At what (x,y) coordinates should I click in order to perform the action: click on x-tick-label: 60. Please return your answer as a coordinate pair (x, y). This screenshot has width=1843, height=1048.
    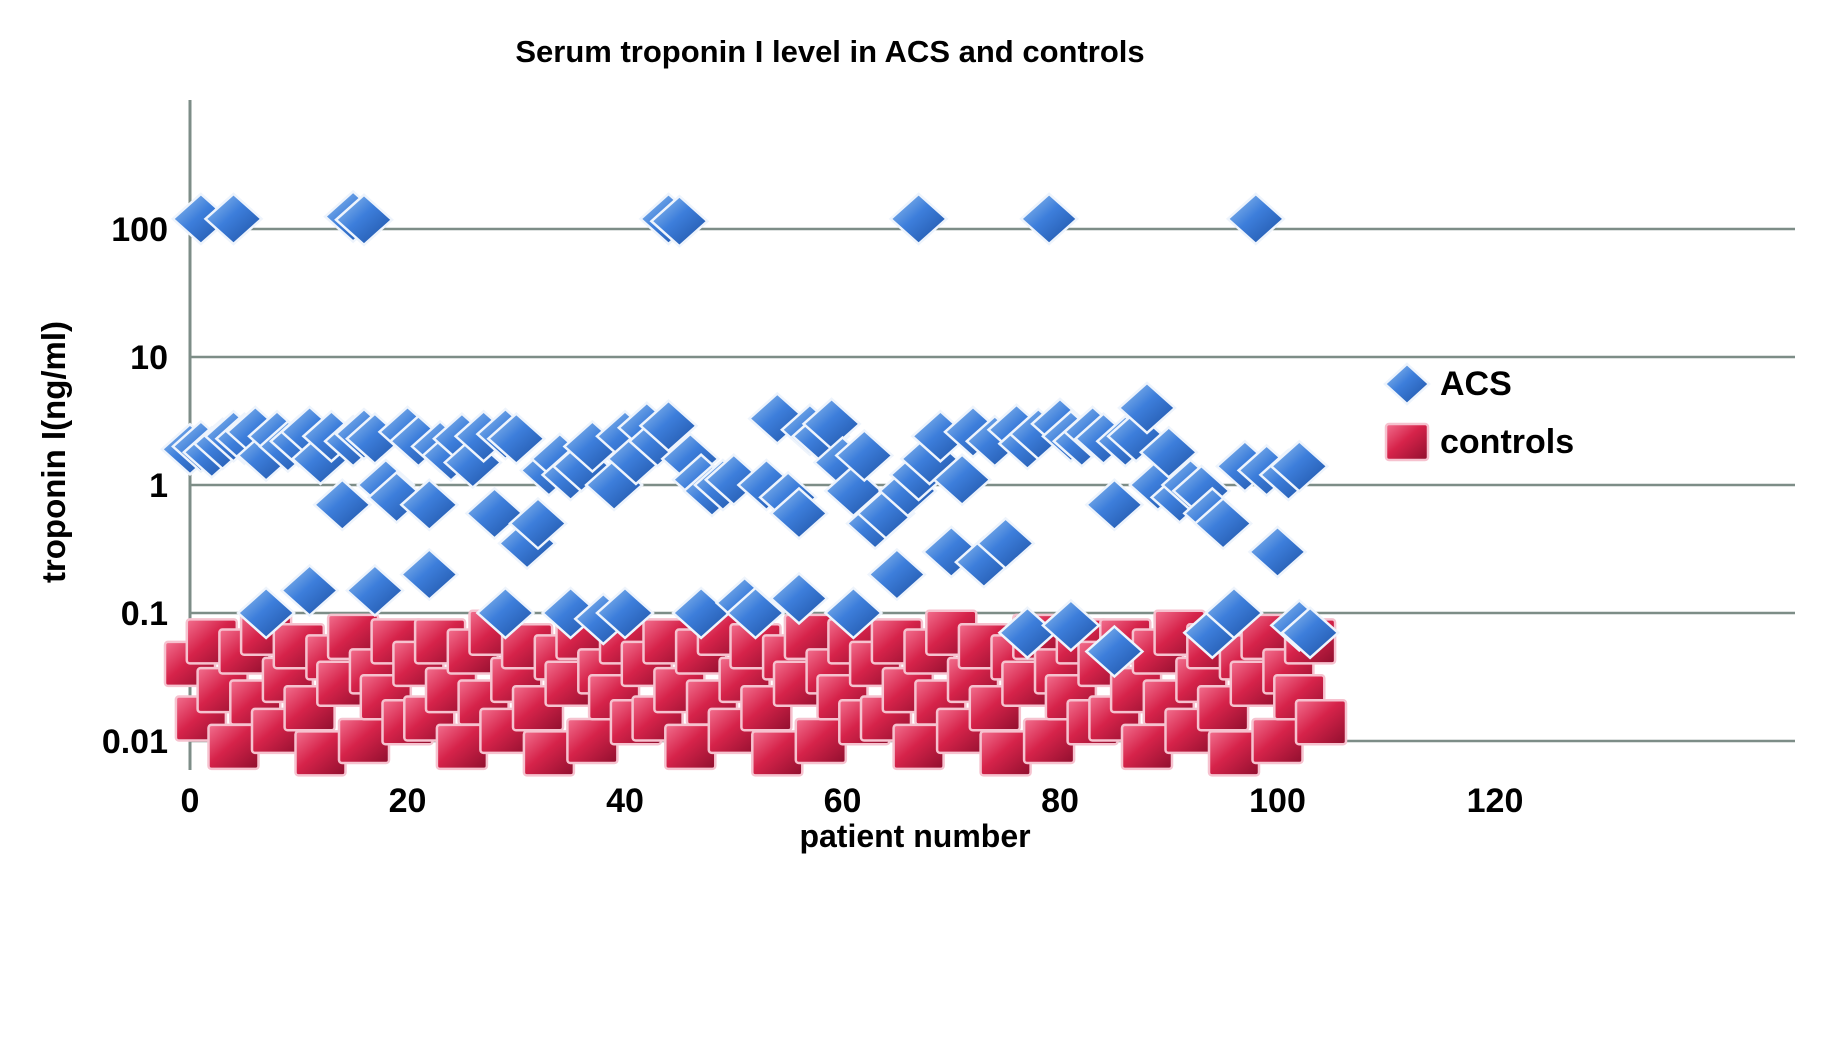
    Looking at the image, I should click on (843, 801).